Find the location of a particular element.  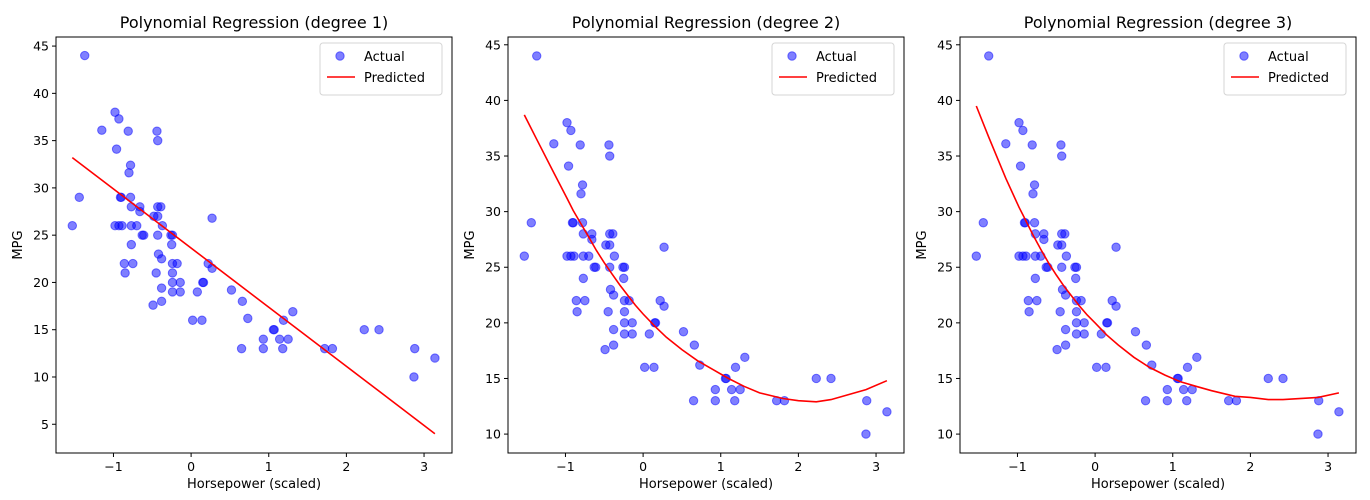

legend-box is located at coordinates (833, 69).